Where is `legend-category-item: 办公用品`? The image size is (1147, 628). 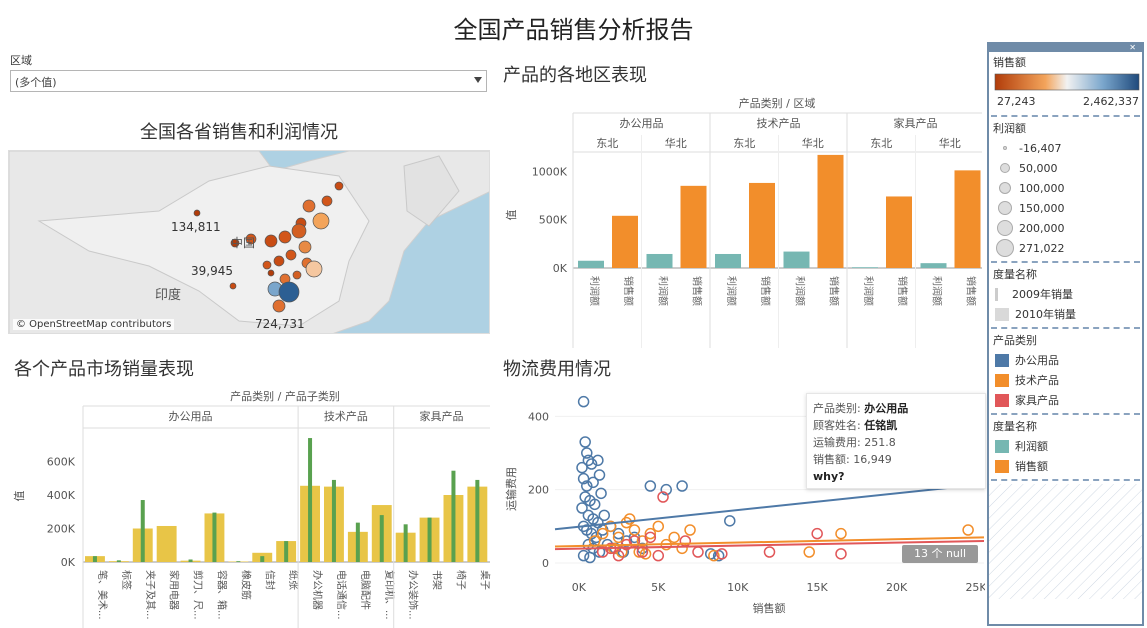 legend-category-item: 办公用品 is located at coordinates (1065, 360).